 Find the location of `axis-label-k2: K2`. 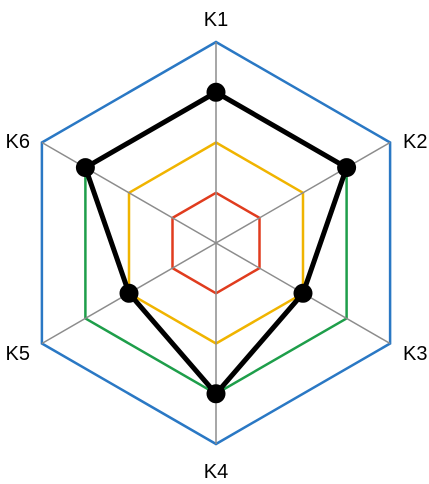

axis-label-k2: K2 is located at coordinates (415, 142).